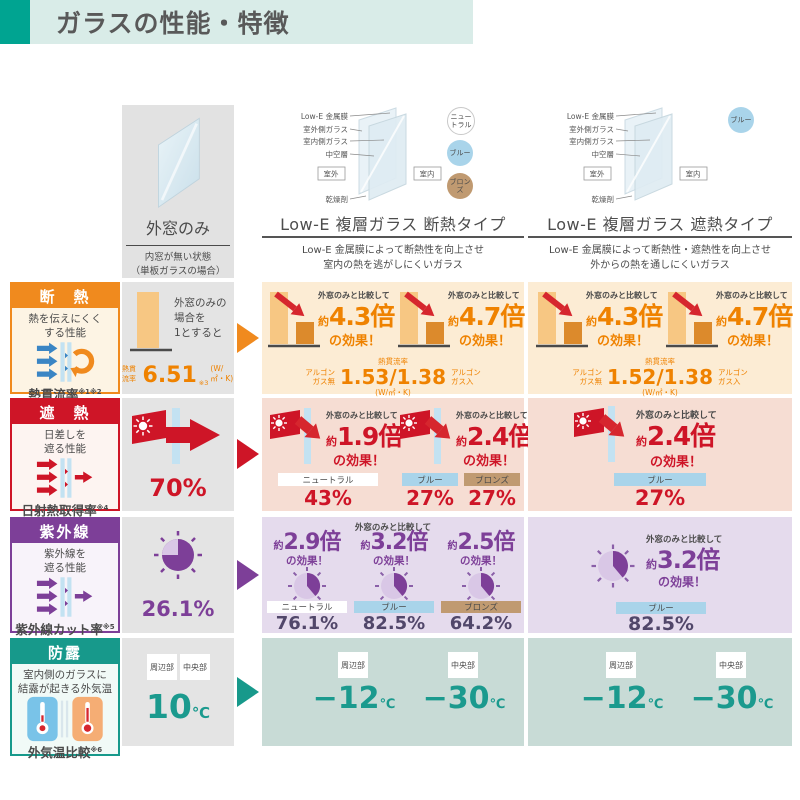 The height and width of the screenshot is (800, 800). Describe the element at coordinates (178, 609) in the screenshot. I see `uv-cut-outer: 26.1%` at that location.